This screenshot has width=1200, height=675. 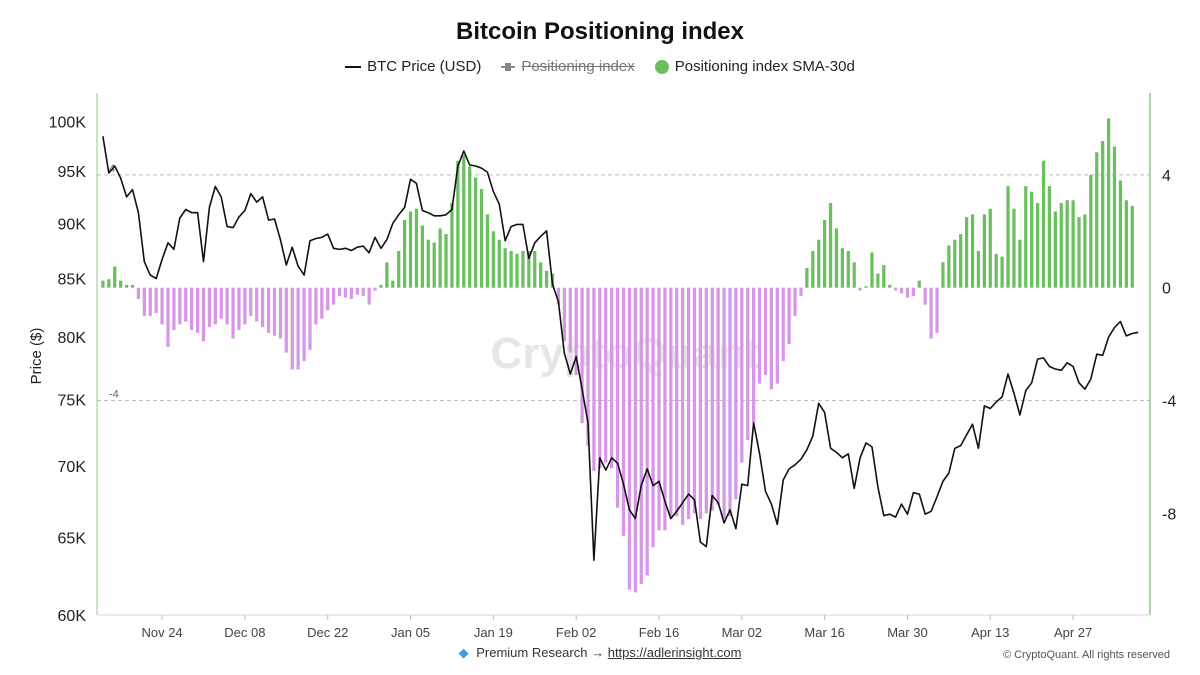 What do you see at coordinates (578, 66) in the screenshot?
I see `legend-label-positioning-index: Positioning index` at bounding box center [578, 66].